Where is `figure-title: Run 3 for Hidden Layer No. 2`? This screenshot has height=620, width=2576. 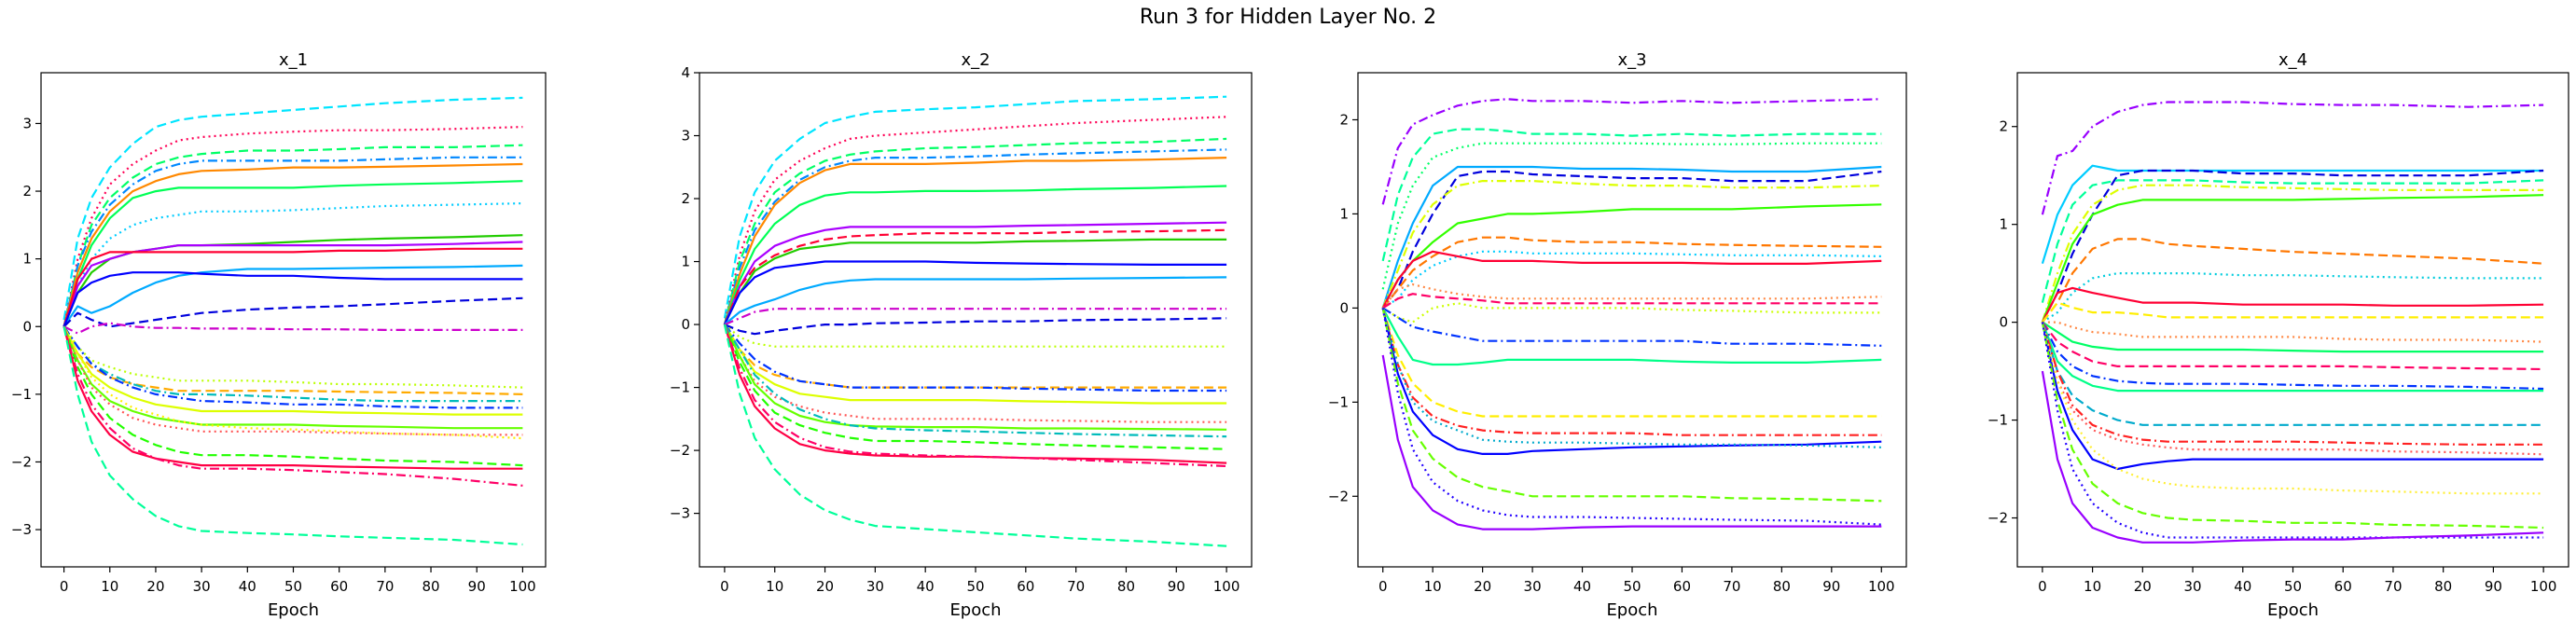 figure-title: Run 3 for Hidden Layer No. 2 is located at coordinates (1288, 17).